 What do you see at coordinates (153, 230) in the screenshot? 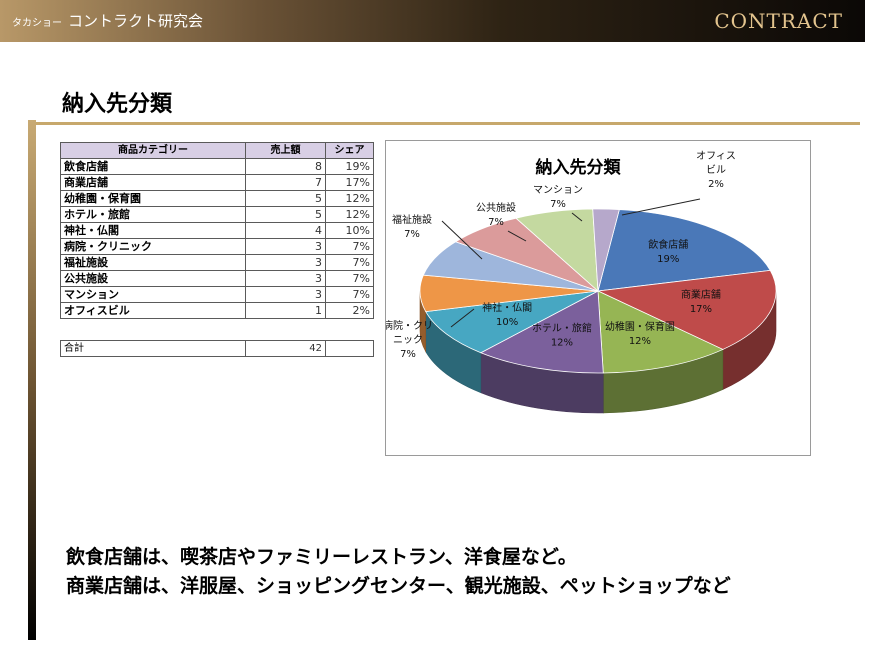
I see `row-category: 神社・仏閣` at bounding box center [153, 230].